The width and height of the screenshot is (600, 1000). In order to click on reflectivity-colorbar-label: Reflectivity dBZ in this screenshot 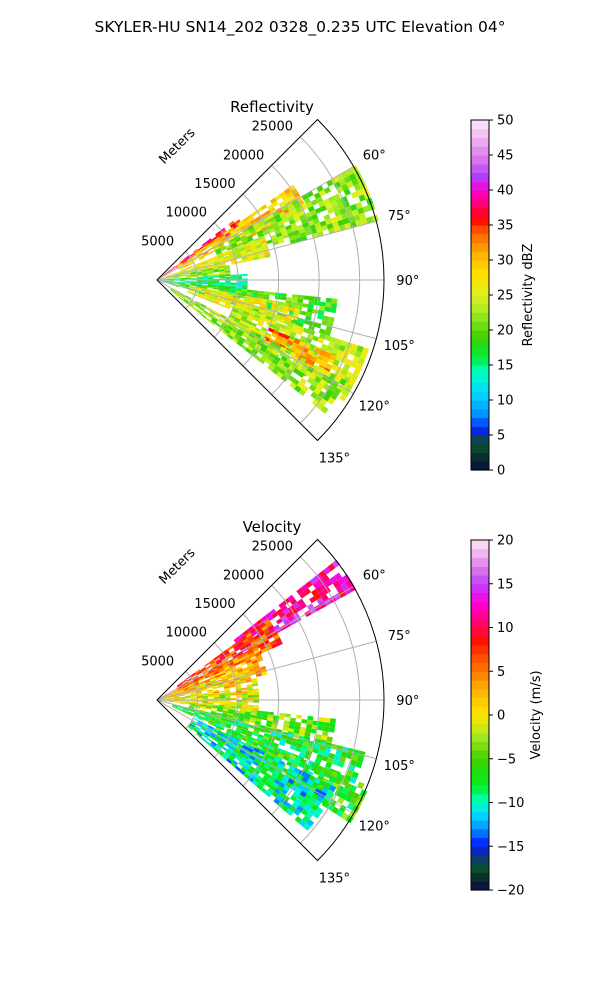, I will do `click(528, 295)`.